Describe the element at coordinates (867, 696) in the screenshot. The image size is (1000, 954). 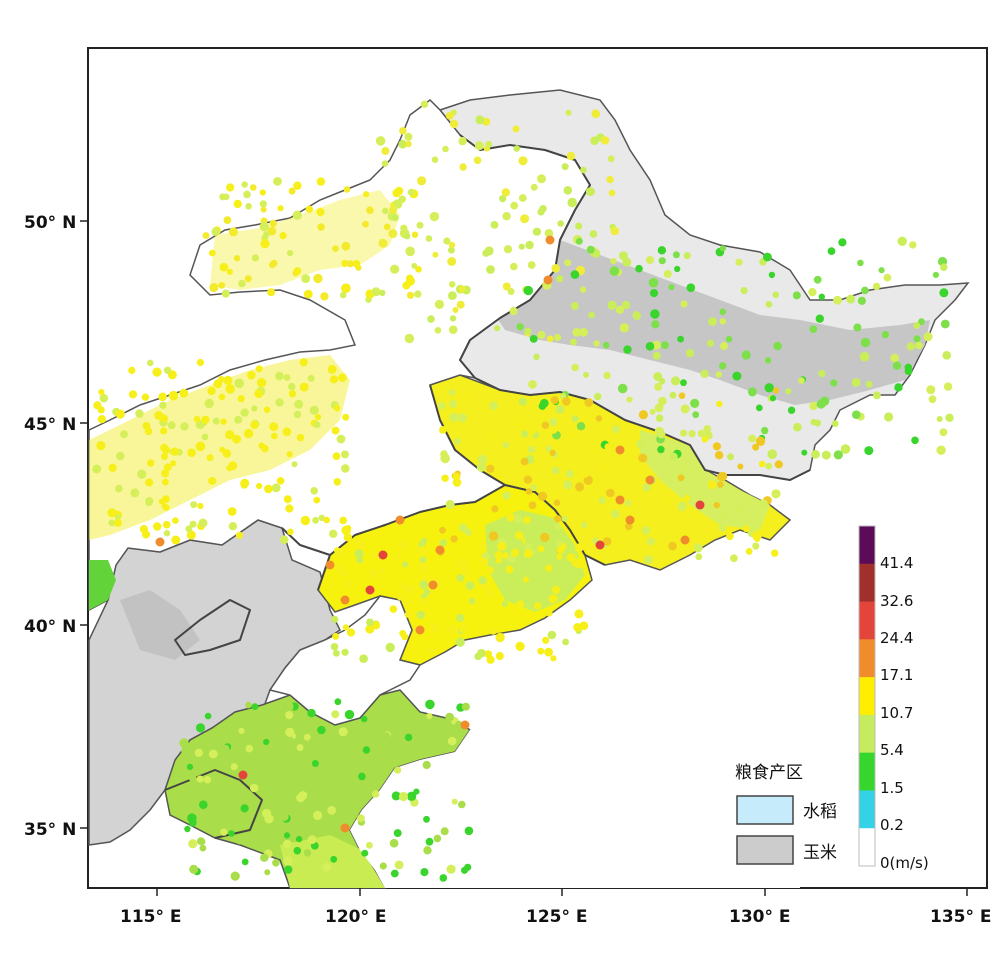
I see `colorbar` at that location.